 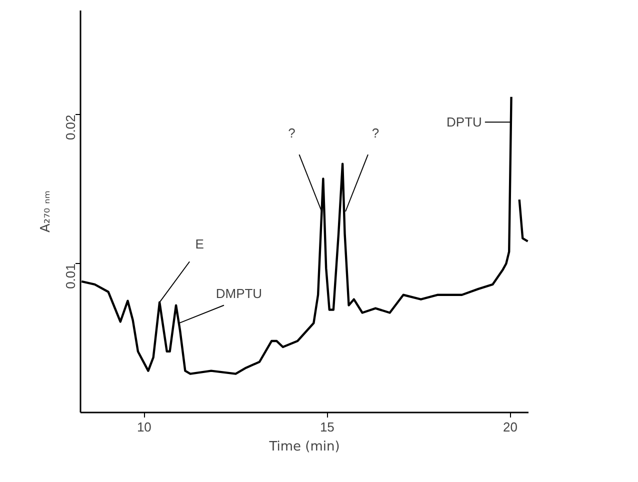 What do you see at coordinates (464, 122) in the screenshot?
I see `annotation: DPTU` at bounding box center [464, 122].